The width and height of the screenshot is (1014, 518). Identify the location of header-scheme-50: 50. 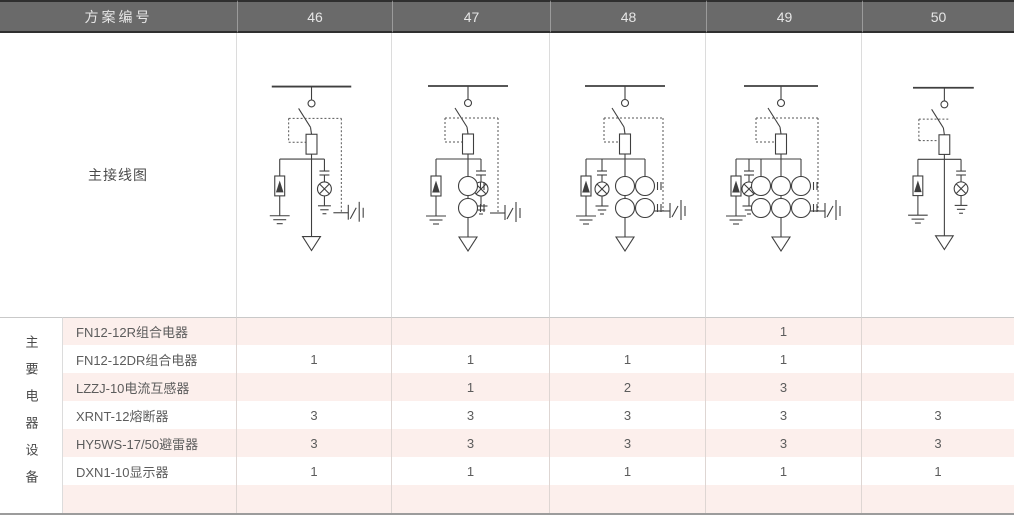
(938, 16).